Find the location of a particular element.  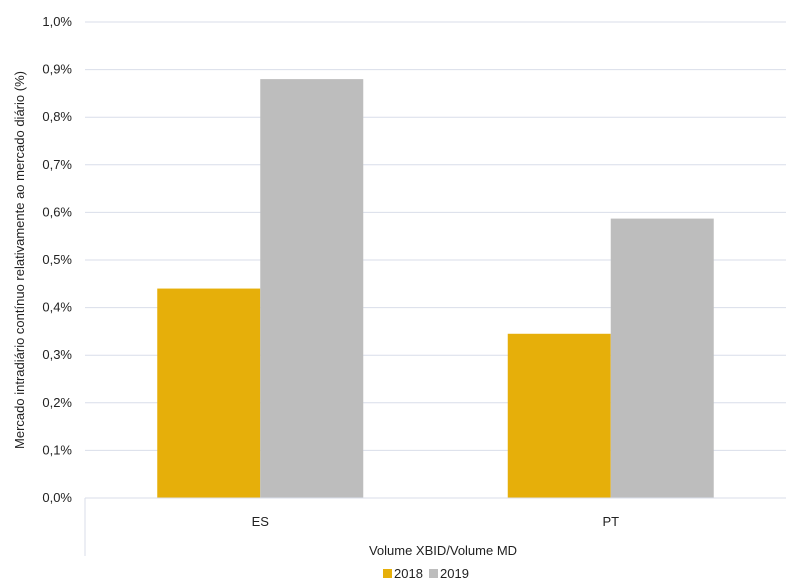

bar-2019-ES is located at coordinates (312, 289).